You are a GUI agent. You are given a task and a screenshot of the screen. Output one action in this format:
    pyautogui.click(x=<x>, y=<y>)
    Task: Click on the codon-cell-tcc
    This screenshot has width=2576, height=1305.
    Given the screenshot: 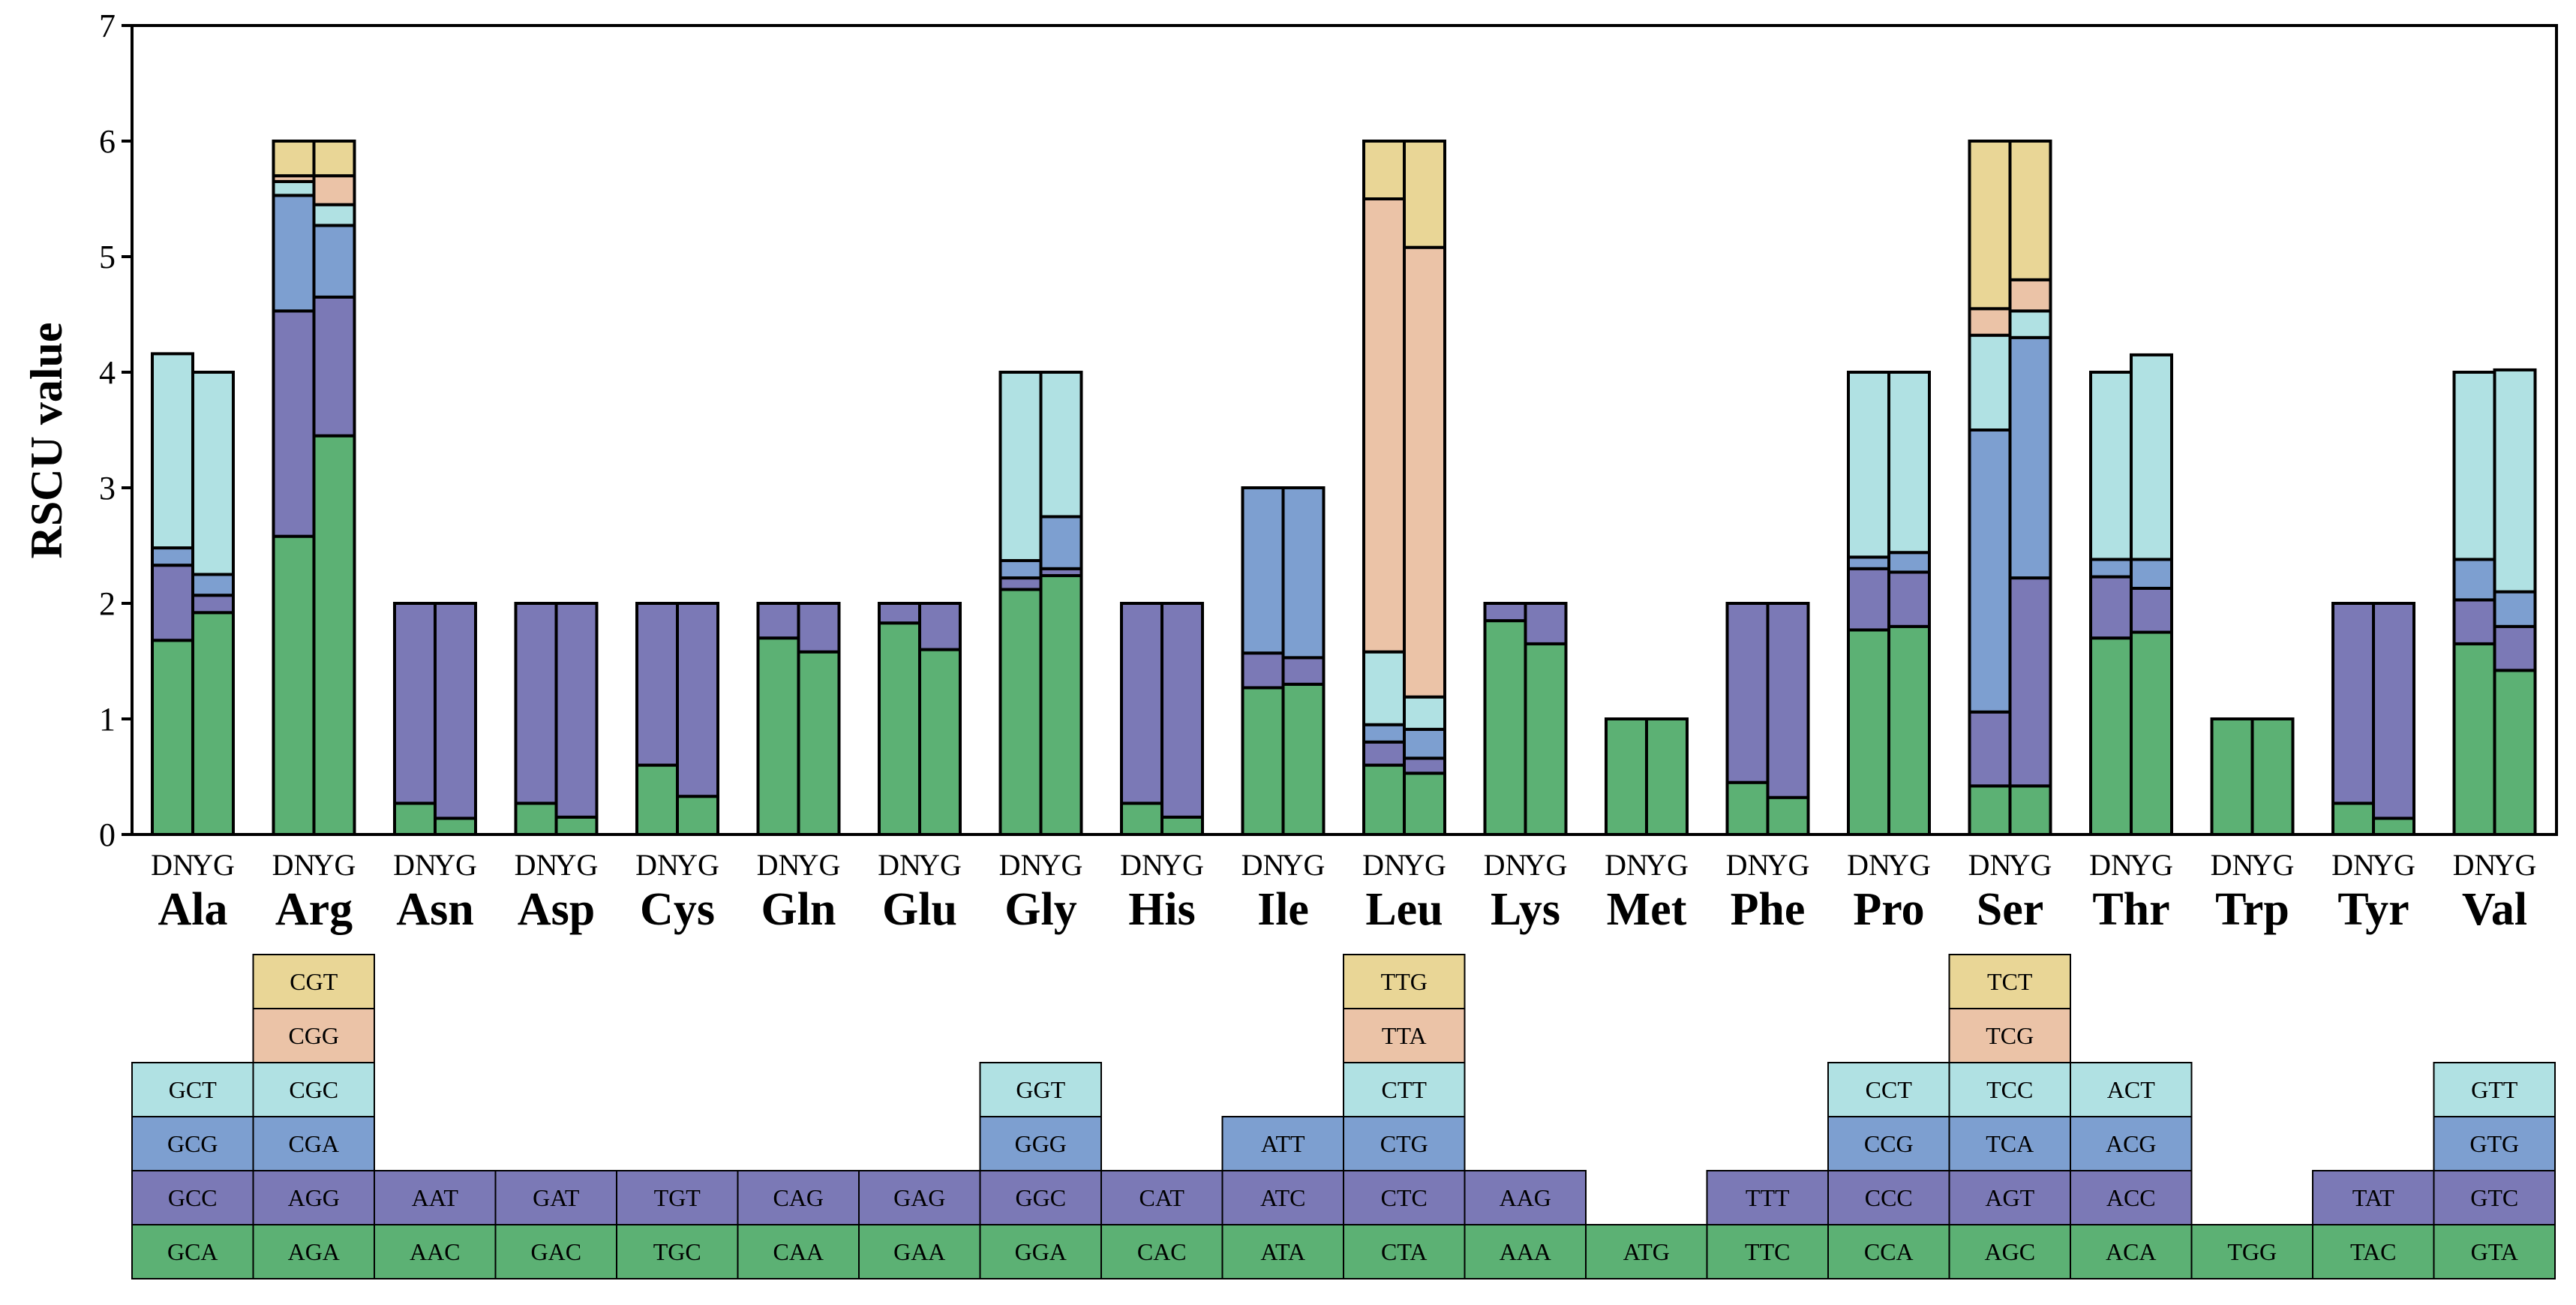 What is the action you would take?
    pyautogui.click(x=2009, y=1089)
    